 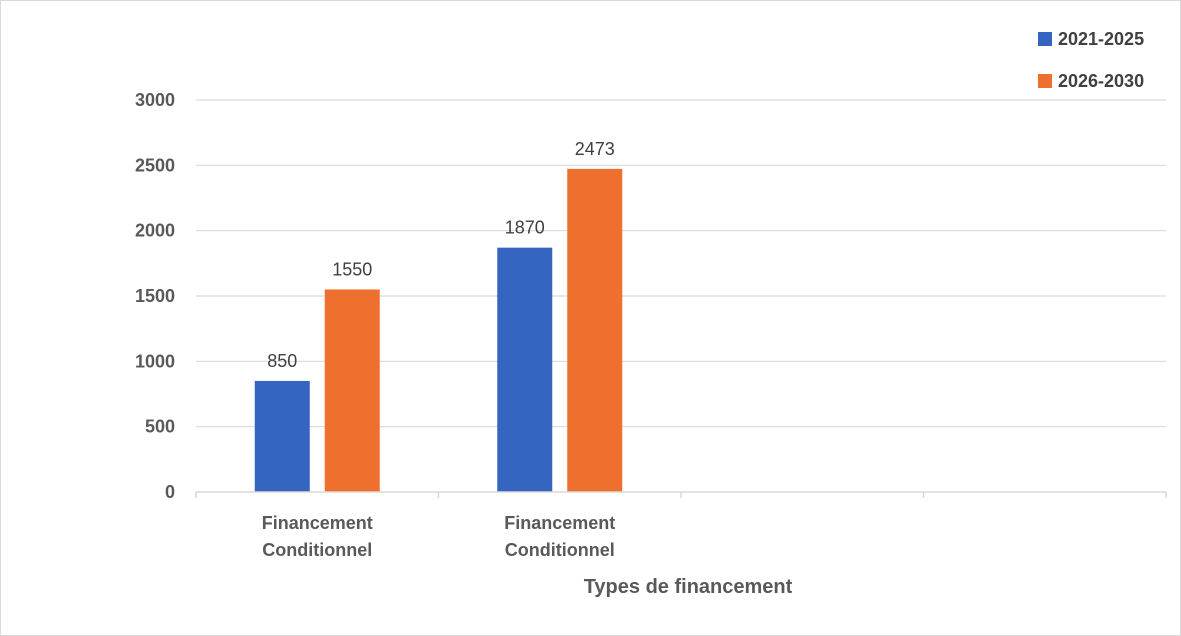 What do you see at coordinates (688, 587) in the screenshot?
I see `x-axis-title: Types de financement` at bounding box center [688, 587].